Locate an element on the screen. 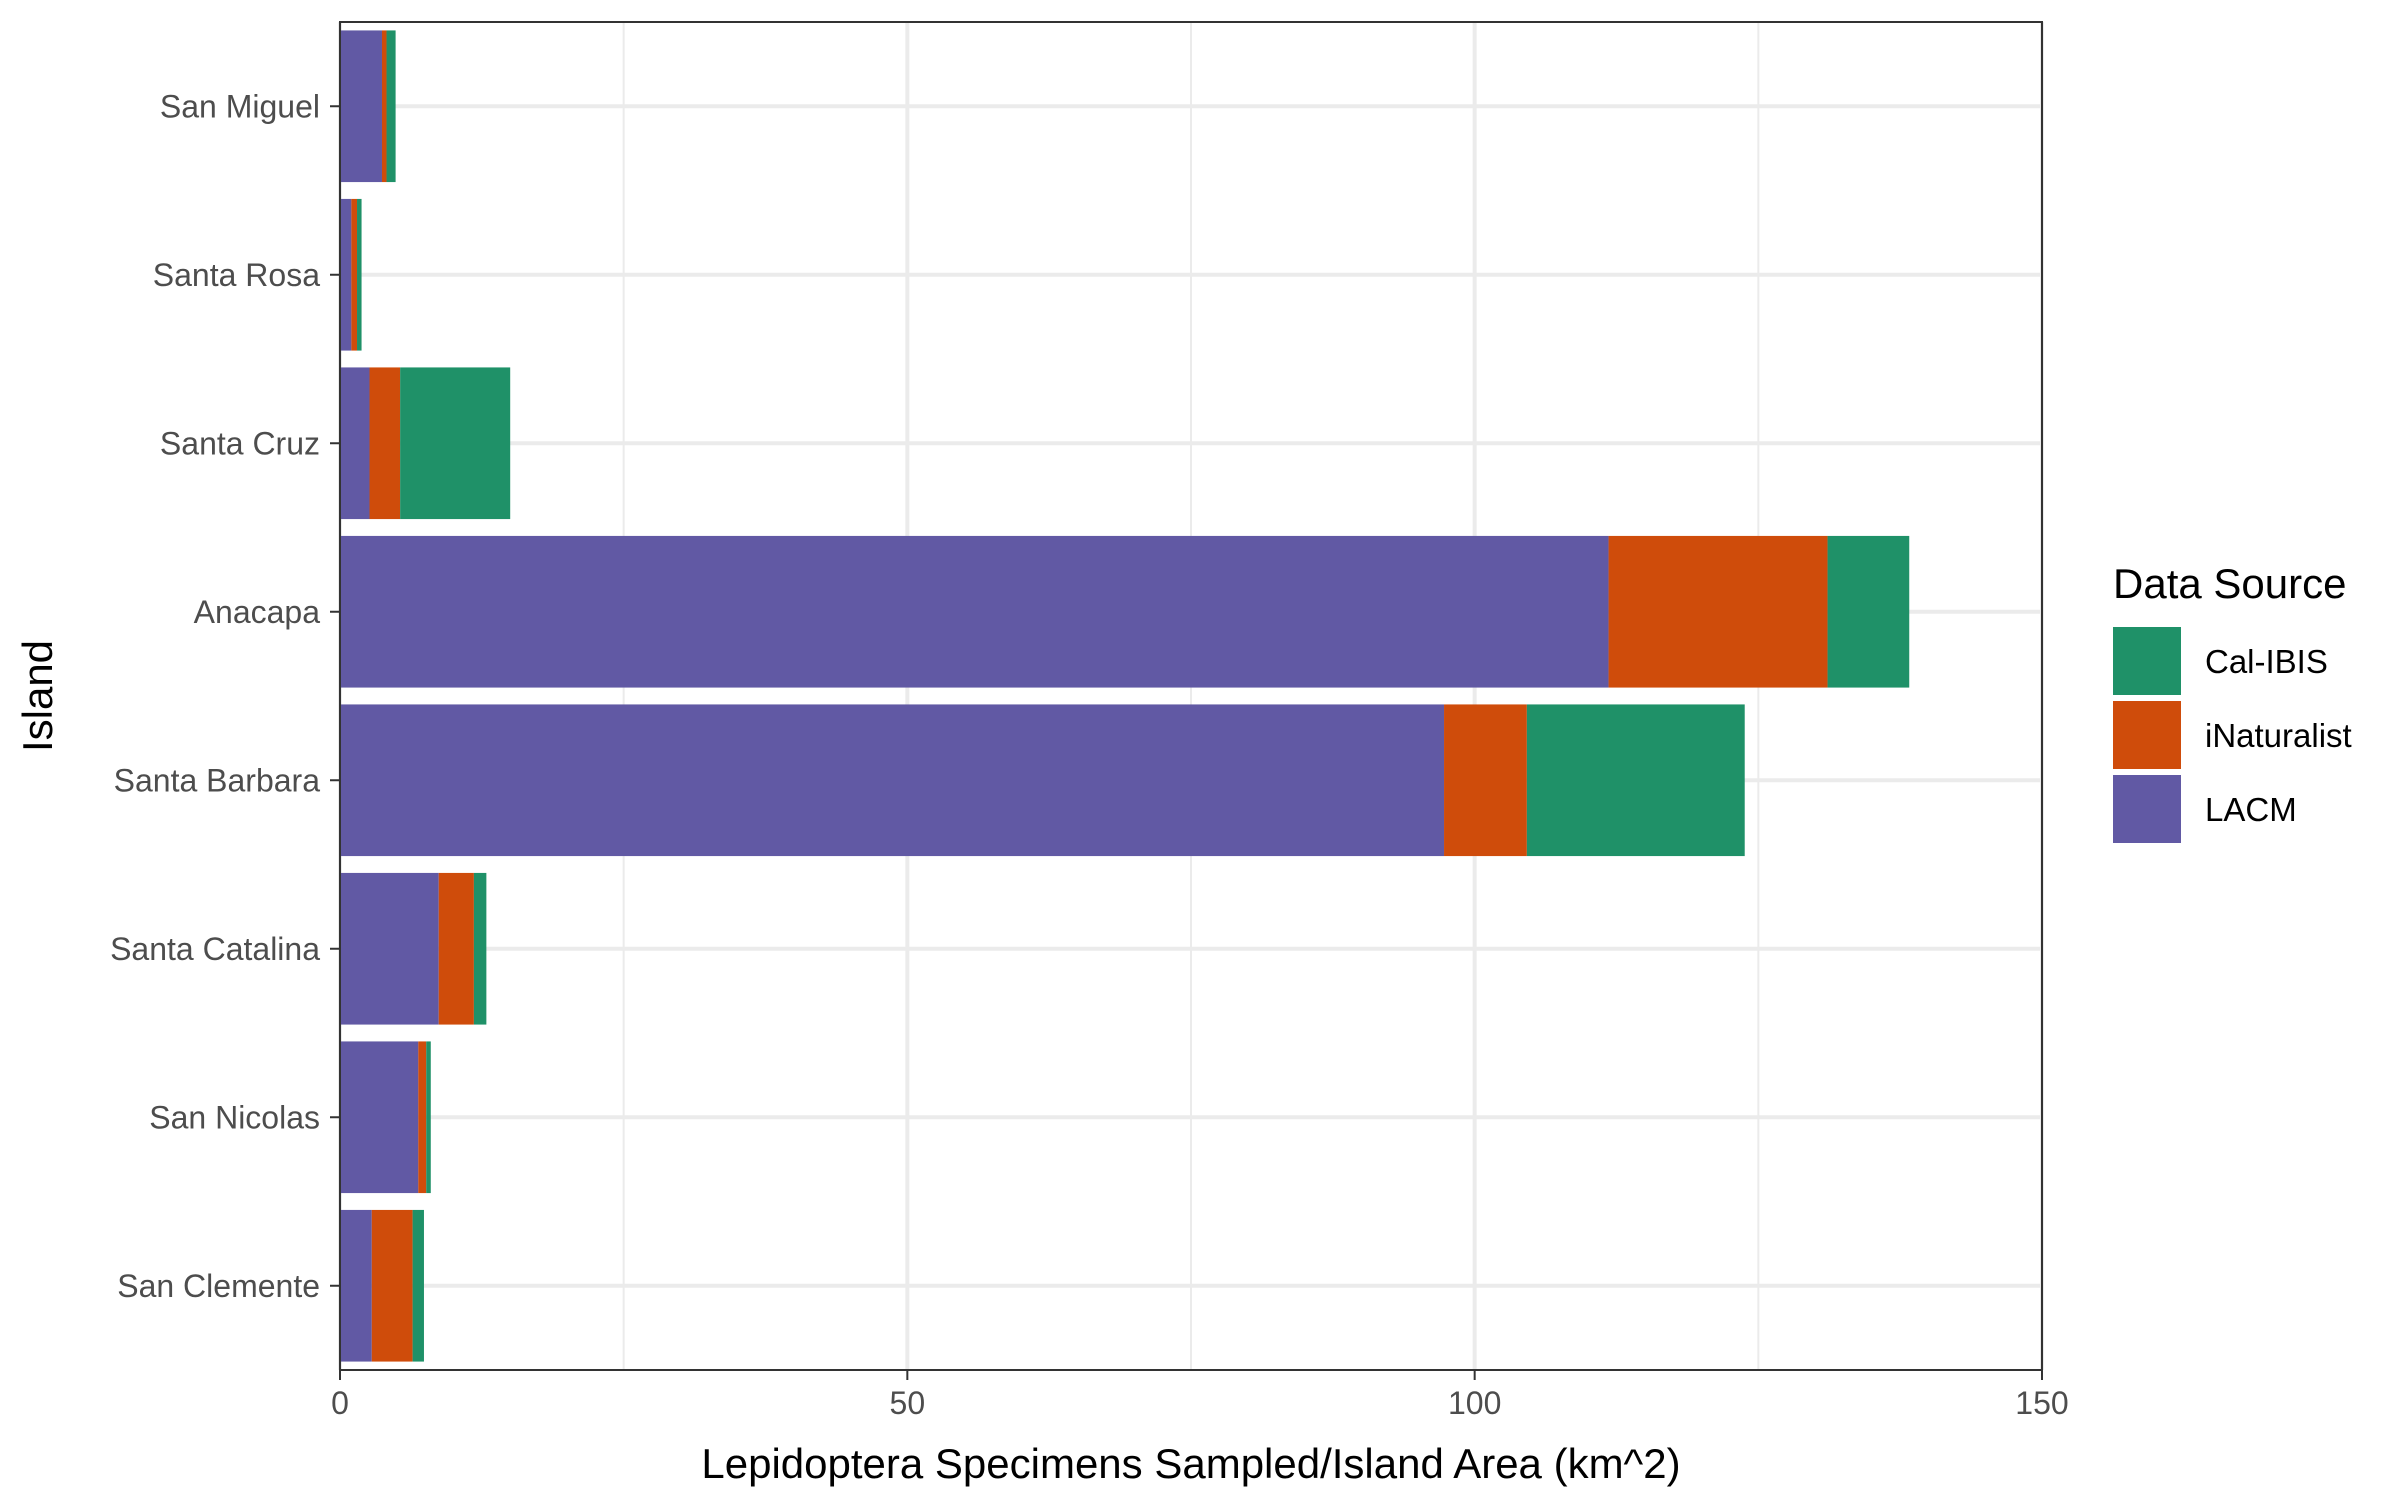 This screenshot has height=1500, width=2400. bar-cal-ibis-santa-barbara is located at coordinates (1635, 780).